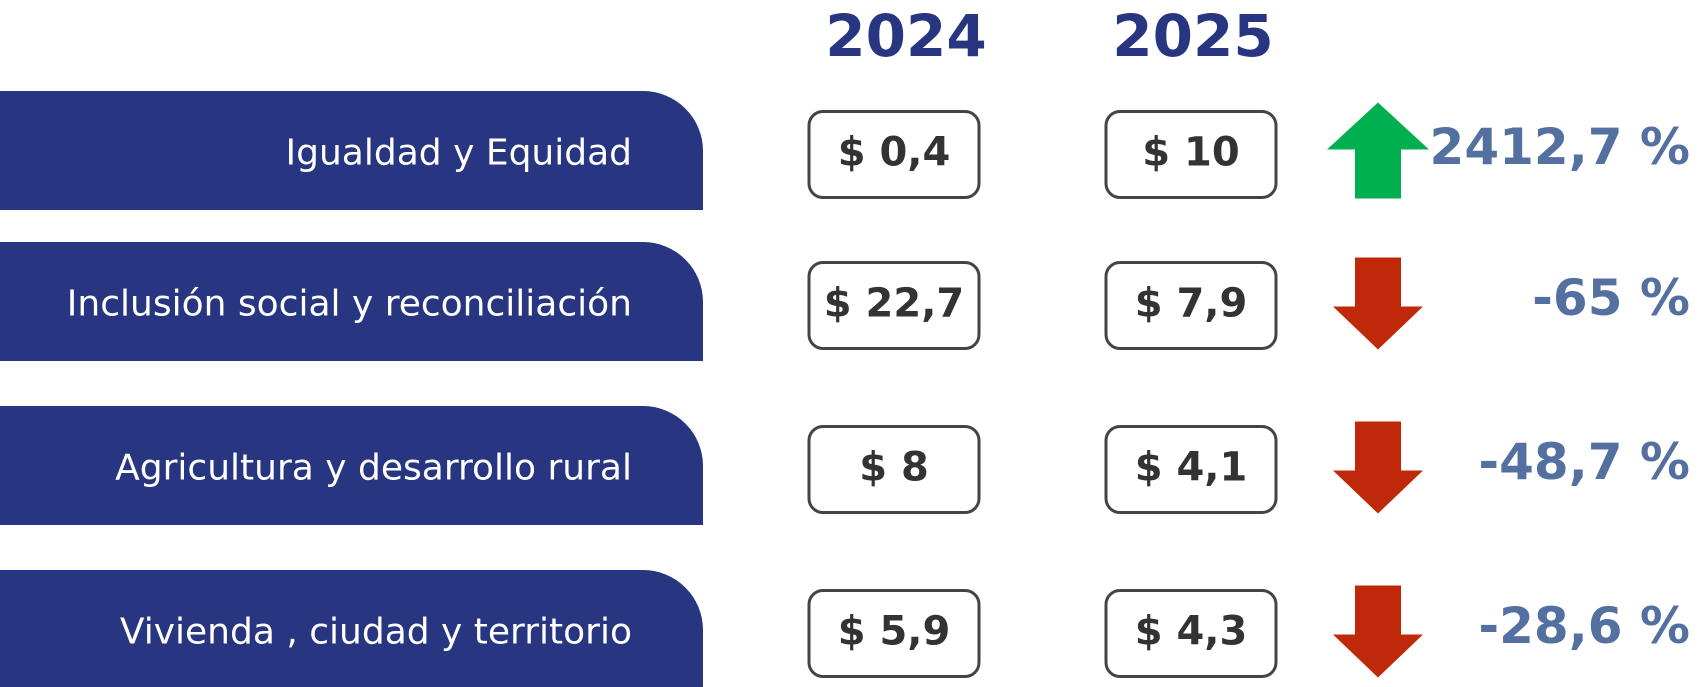  I want to click on change-text: -48,7 %, so click(1584, 462).